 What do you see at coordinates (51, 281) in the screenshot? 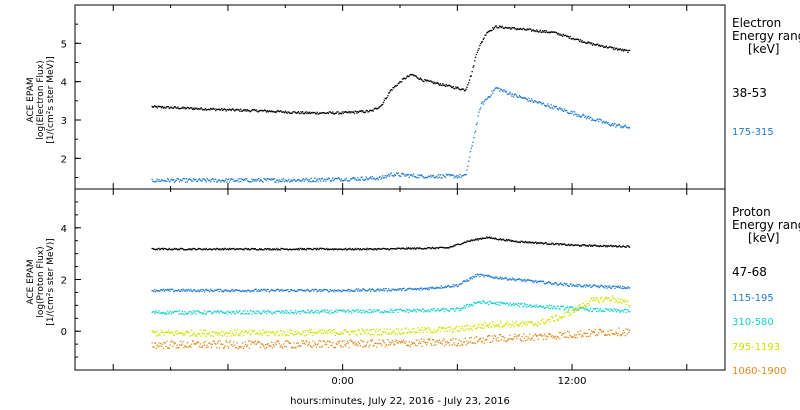
I see `proton-ylabel-line3: [1/(cm²s ster MeV)]` at bounding box center [51, 281].